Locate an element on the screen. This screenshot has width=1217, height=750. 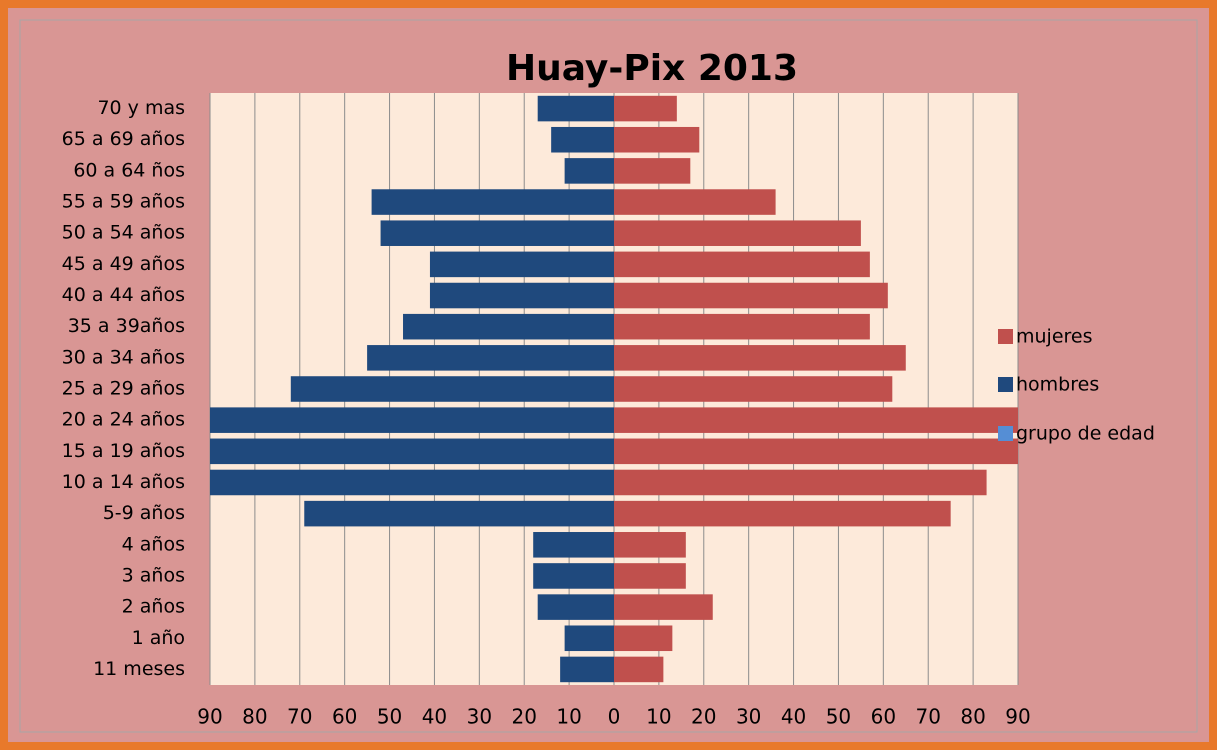
y-tick-label: 60 a 64 ños is located at coordinates (129, 170).